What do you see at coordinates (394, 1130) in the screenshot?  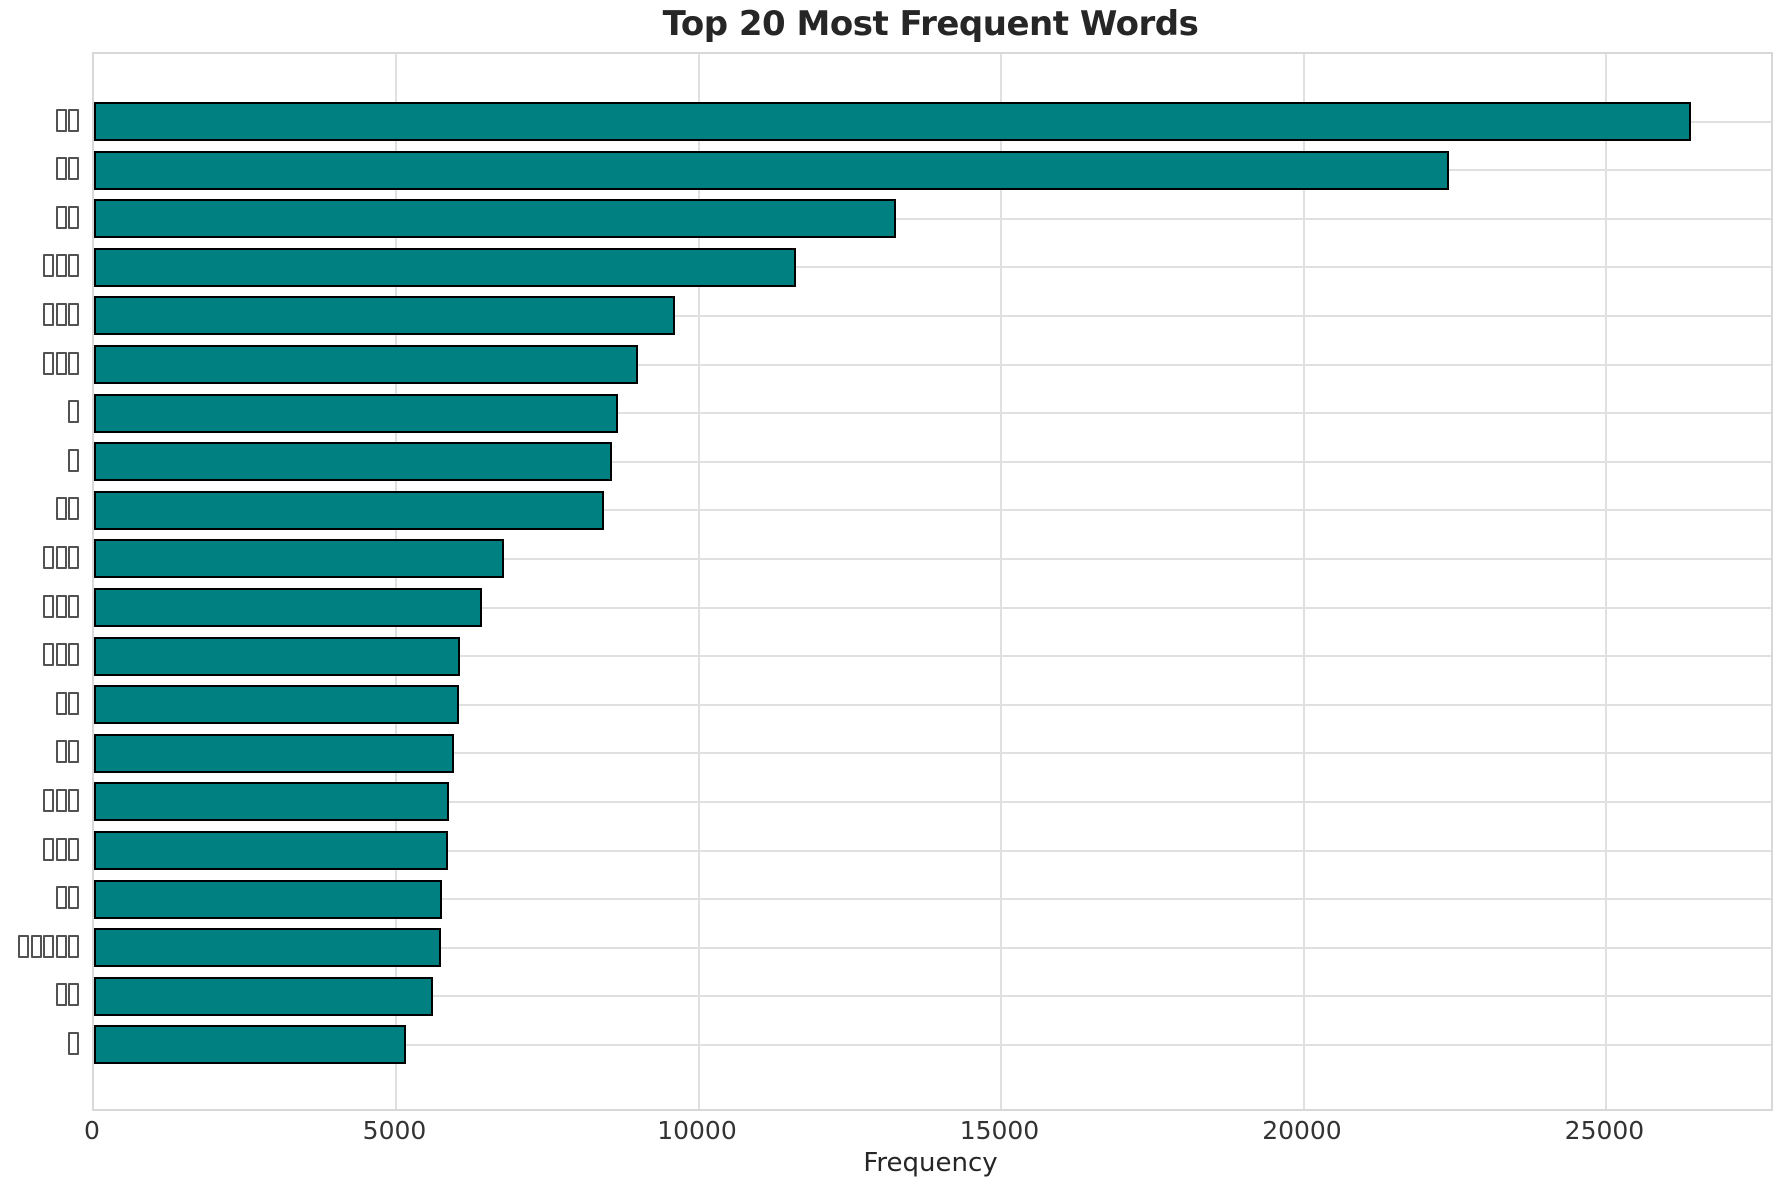 I see `x-tick-label: 5000` at bounding box center [394, 1130].